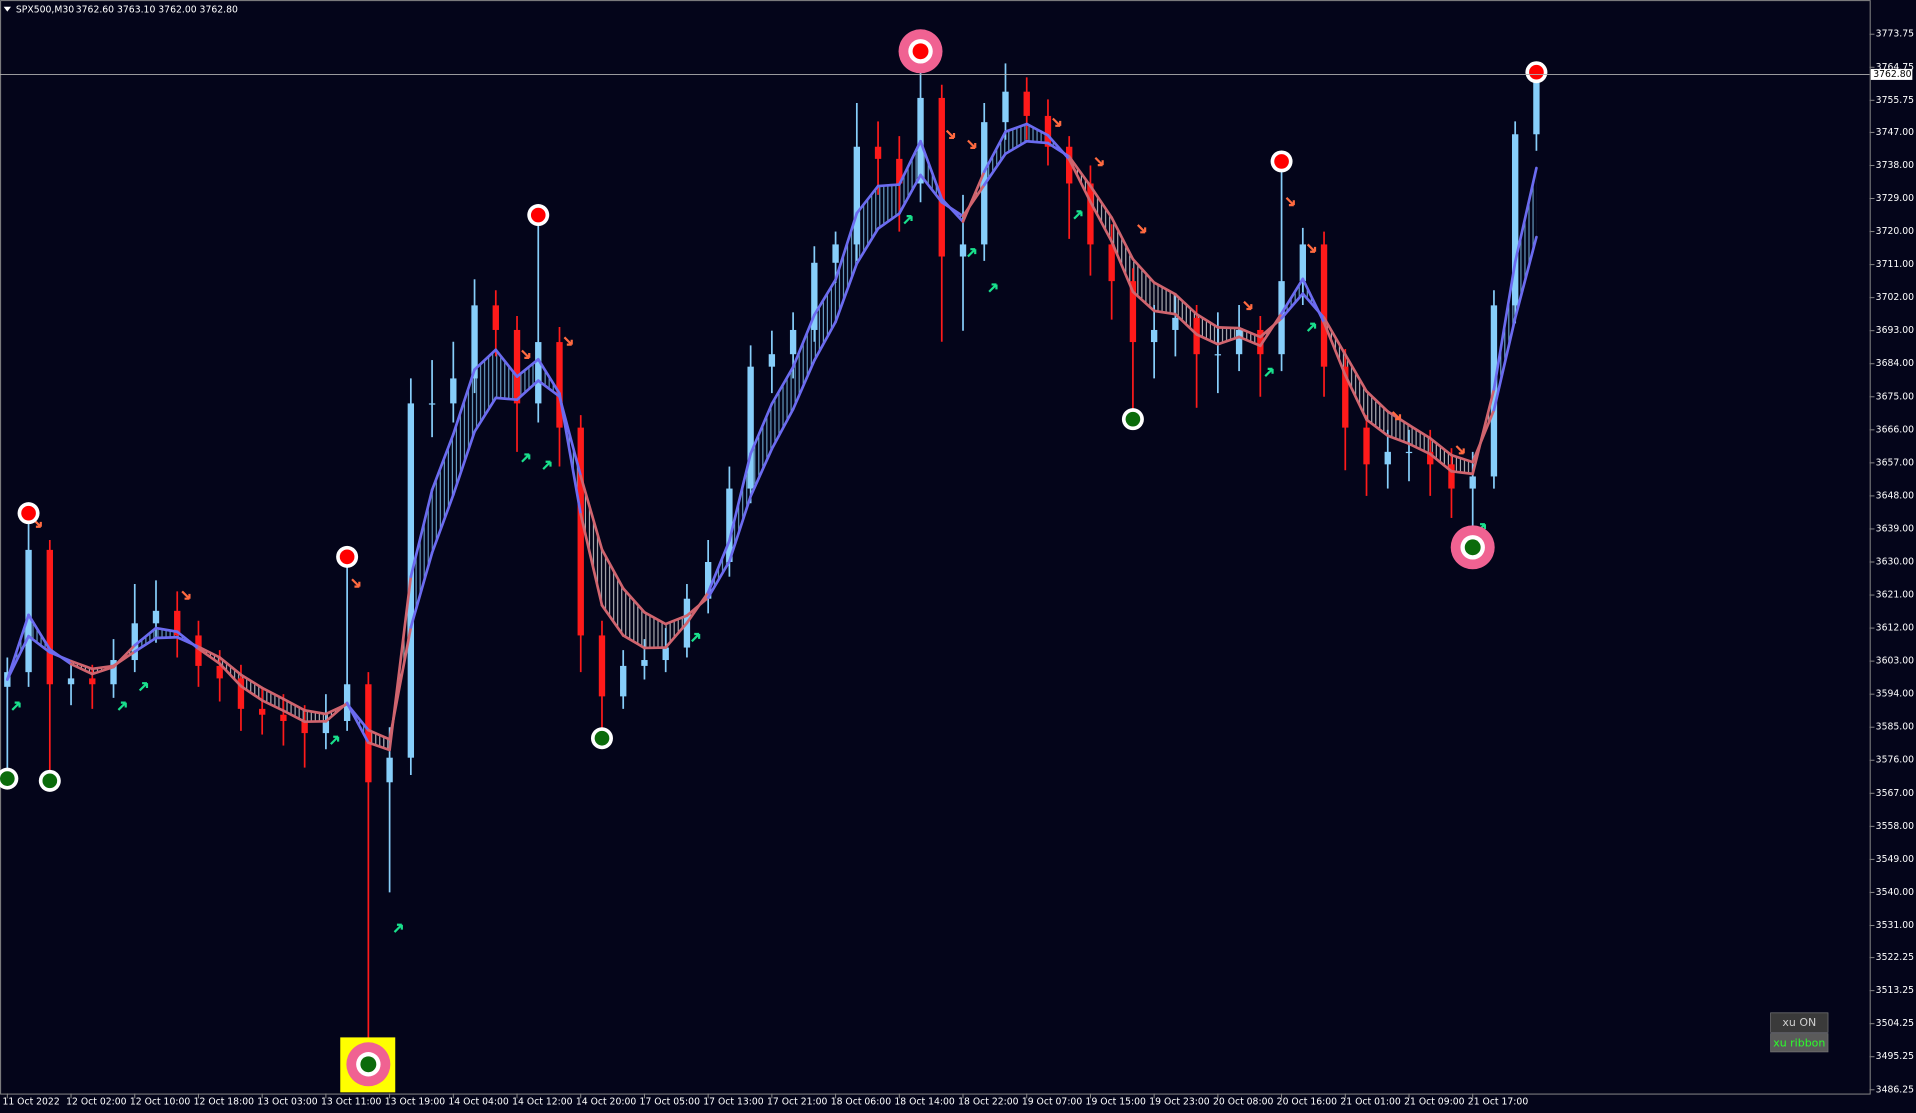  What do you see at coordinates (797, 1102) in the screenshot?
I see `x-tick-label: 17 Oct 21:00` at bounding box center [797, 1102].